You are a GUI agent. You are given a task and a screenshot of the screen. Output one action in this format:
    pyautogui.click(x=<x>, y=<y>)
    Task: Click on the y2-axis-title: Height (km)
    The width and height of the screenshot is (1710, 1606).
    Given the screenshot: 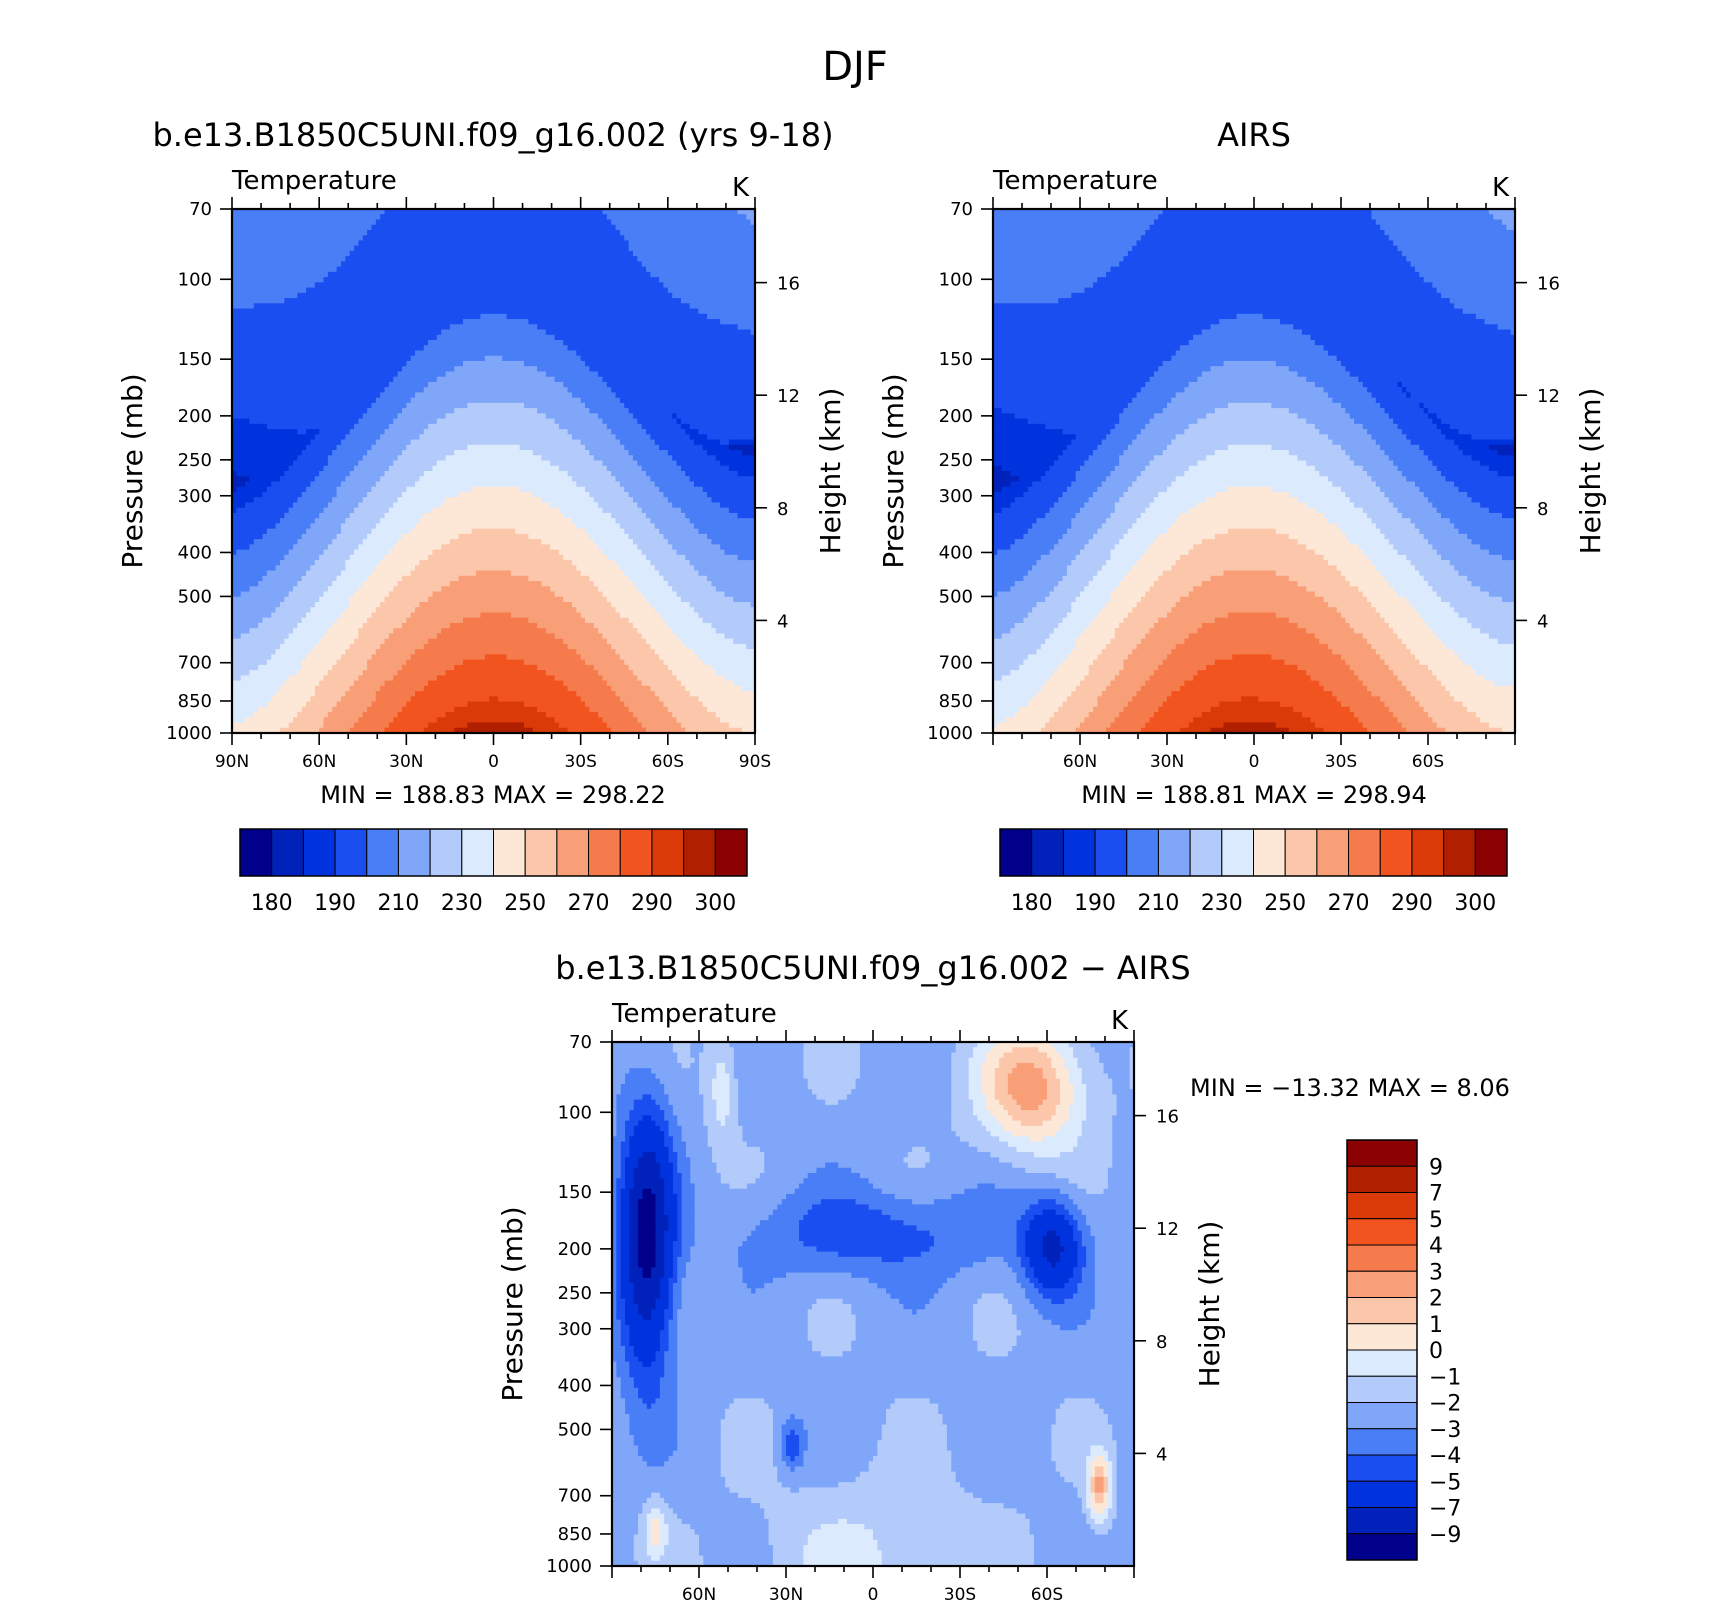 What is the action you would take?
    pyautogui.click(x=830, y=471)
    